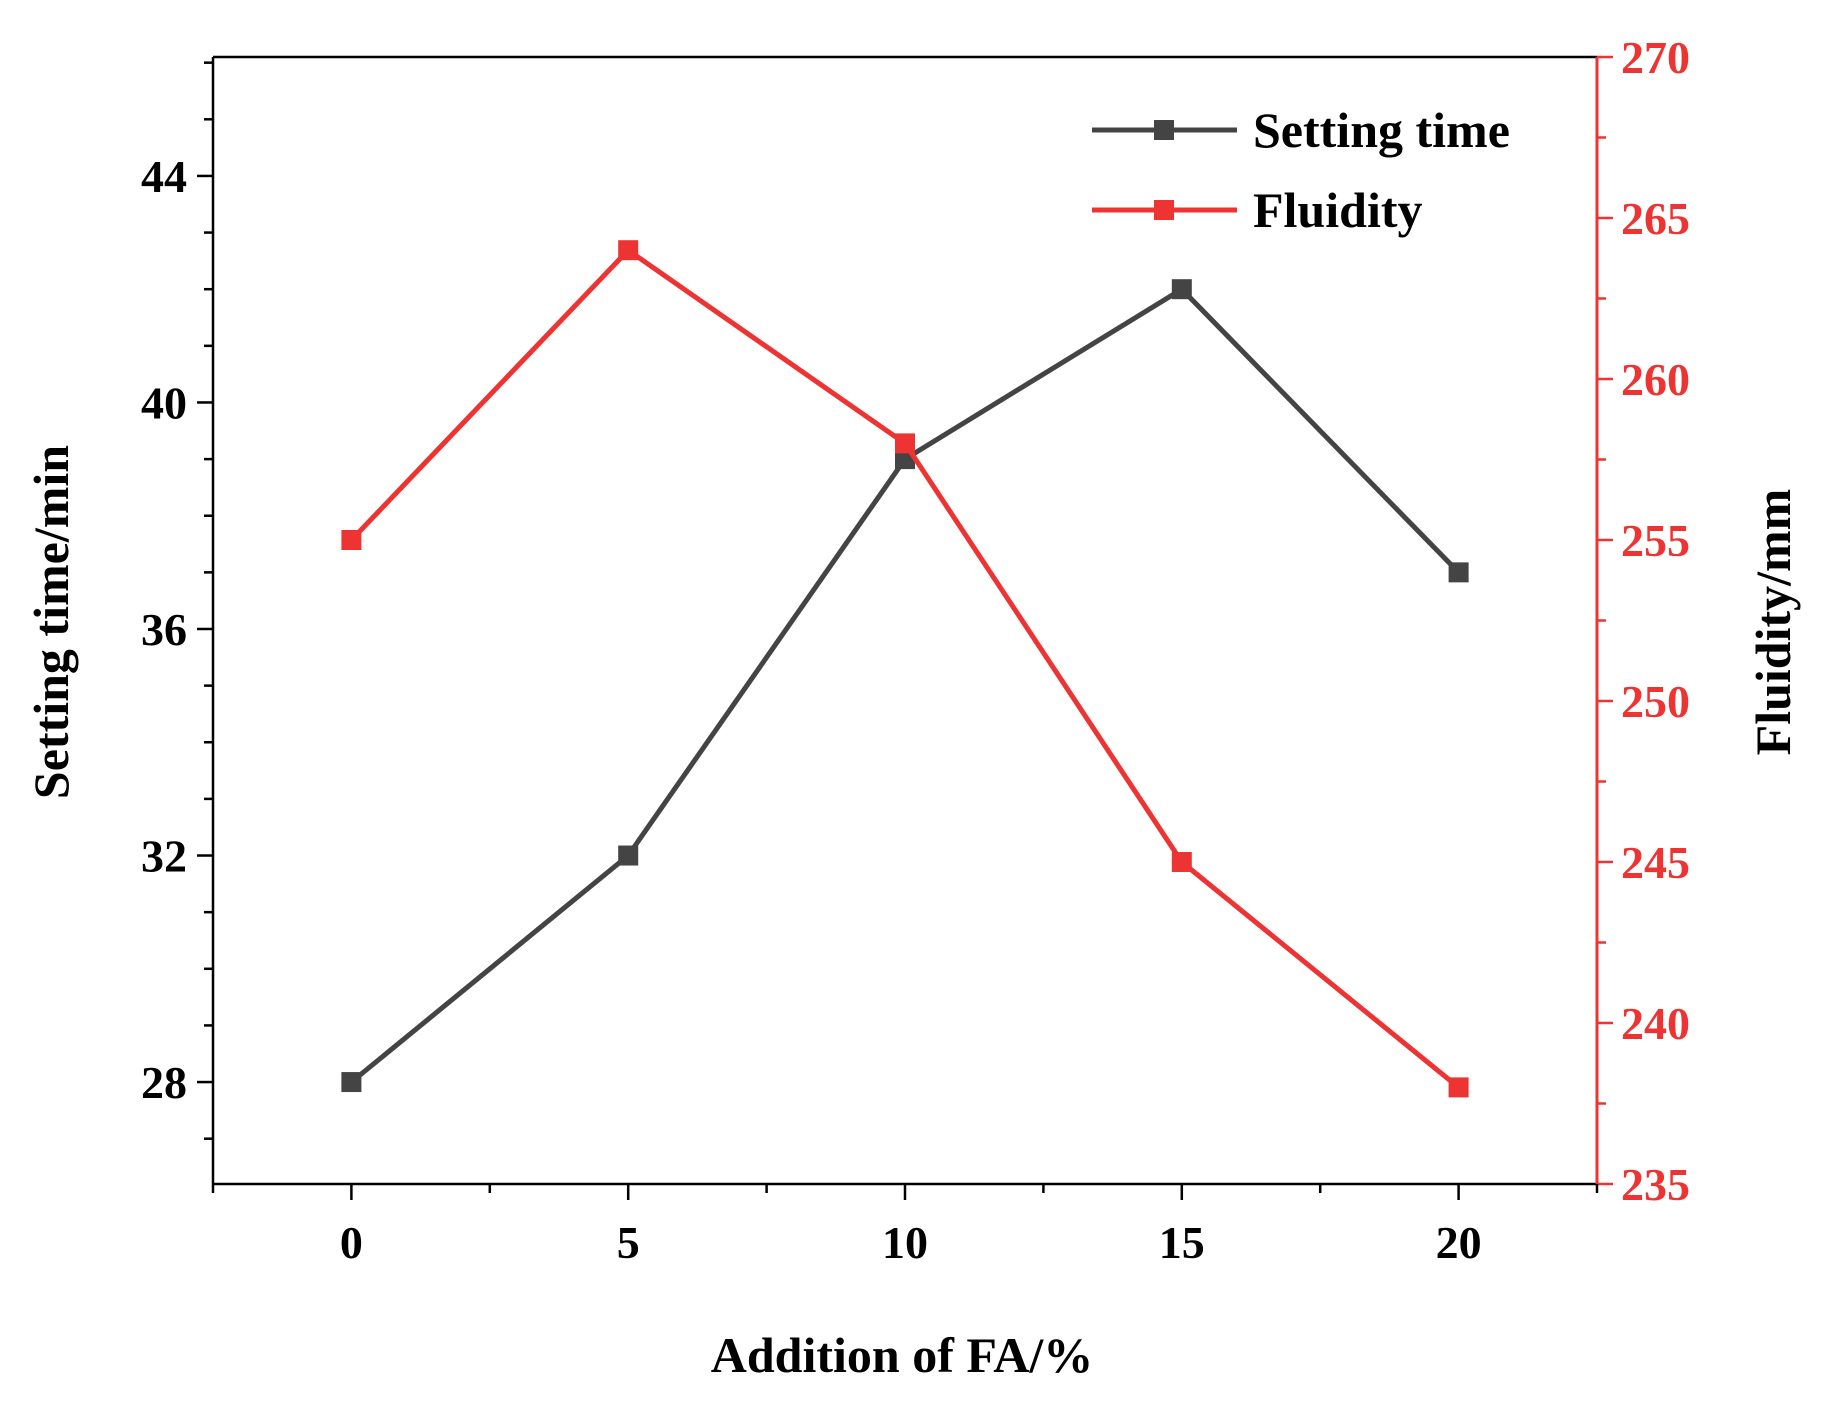 The height and width of the screenshot is (1401, 1826). What do you see at coordinates (1655, 540) in the screenshot?
I see `right-y-tick-label: 255` at bounding box center [1655, 540].